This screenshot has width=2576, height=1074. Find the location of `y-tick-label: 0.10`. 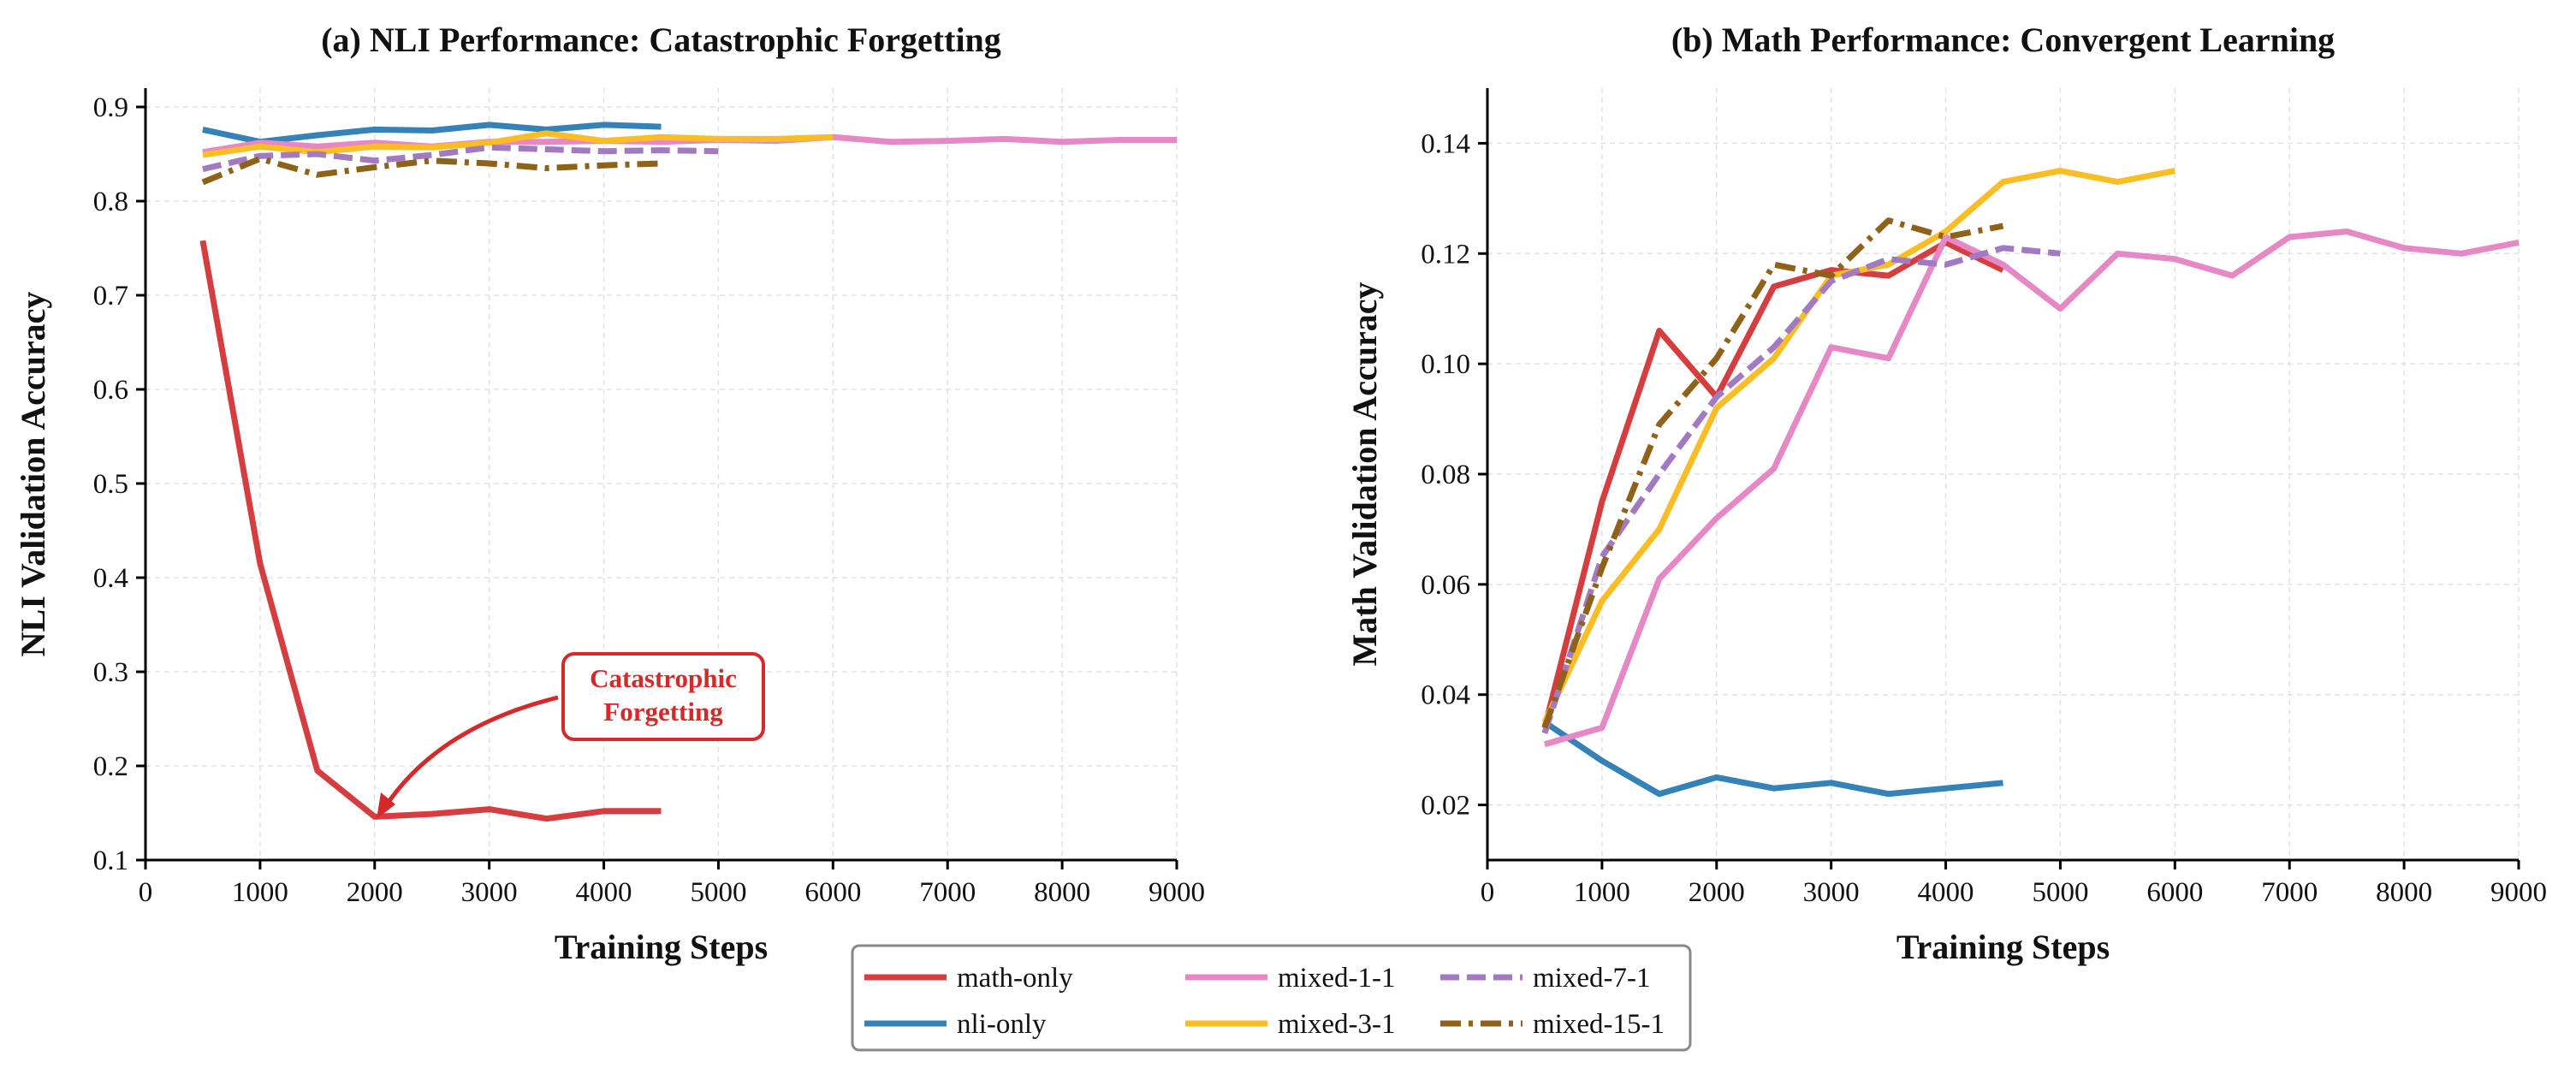

y-tick-label: 0.10 is located at coordinates (1445, 364).